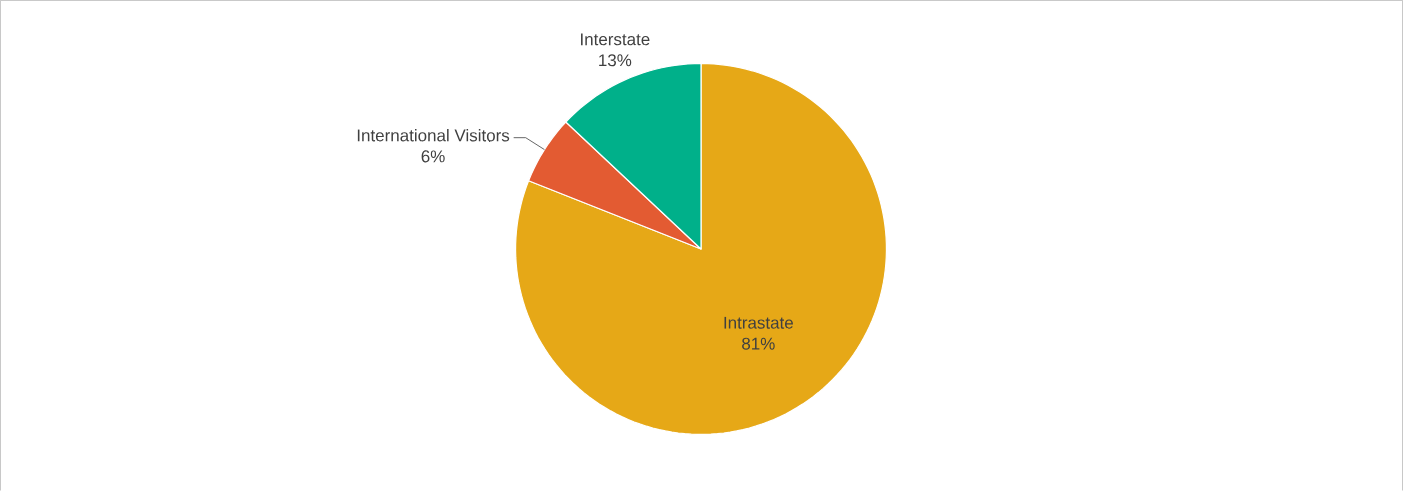 Image resolution: width=1403 pixels, height=491 pixels. What do you see at coordinates (433, 135) in the screenshot?
I see `slice-label: International Visitors` at bounding box center [433, 135].